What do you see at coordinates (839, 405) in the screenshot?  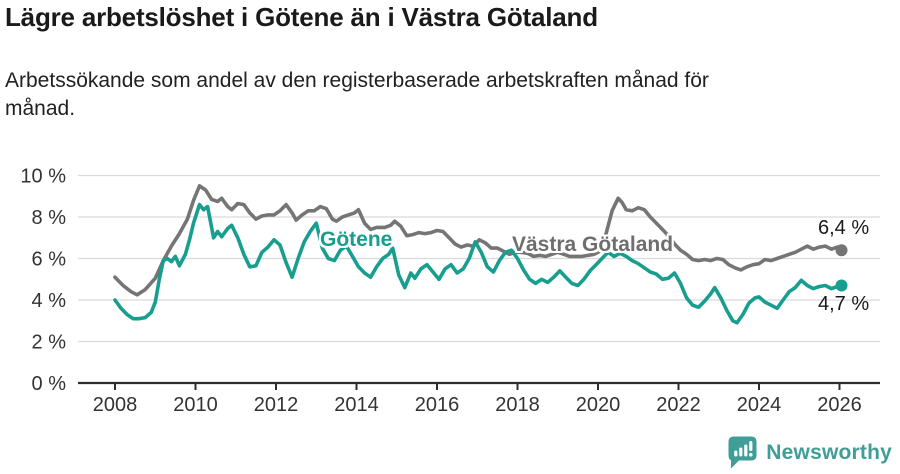 I see `x-tick-label: 2026` at bounding box center [839, 405].